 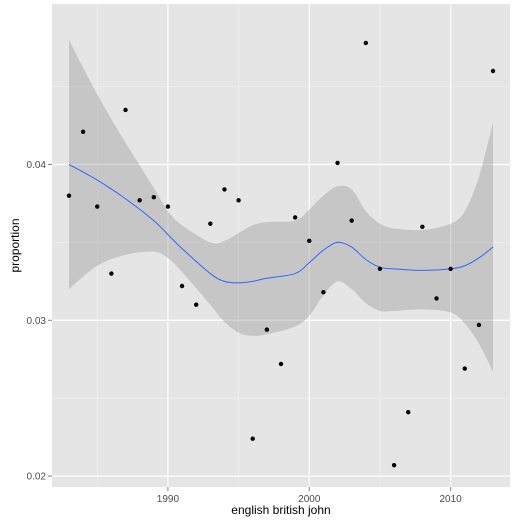 I want to click on x-tick-label: 1990, so click(x=168, y=499).